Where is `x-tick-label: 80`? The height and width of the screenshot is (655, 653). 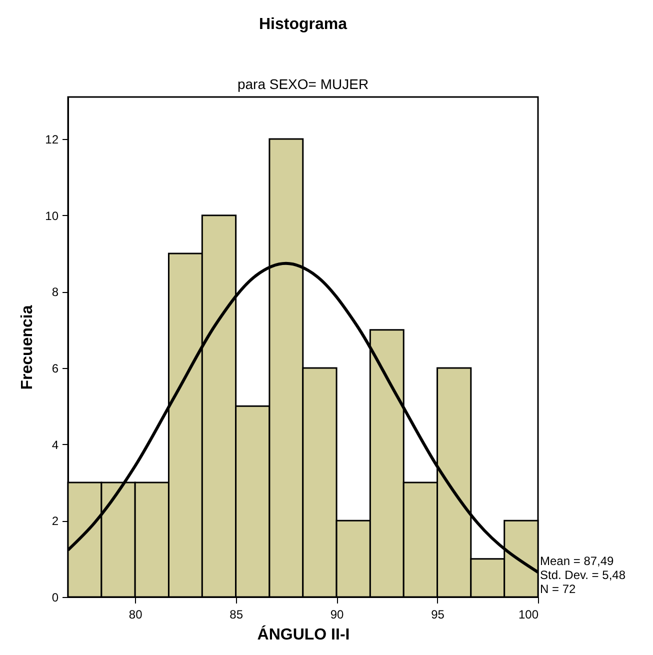
x-tick-label: 80 is located at coordinates (135, 615).